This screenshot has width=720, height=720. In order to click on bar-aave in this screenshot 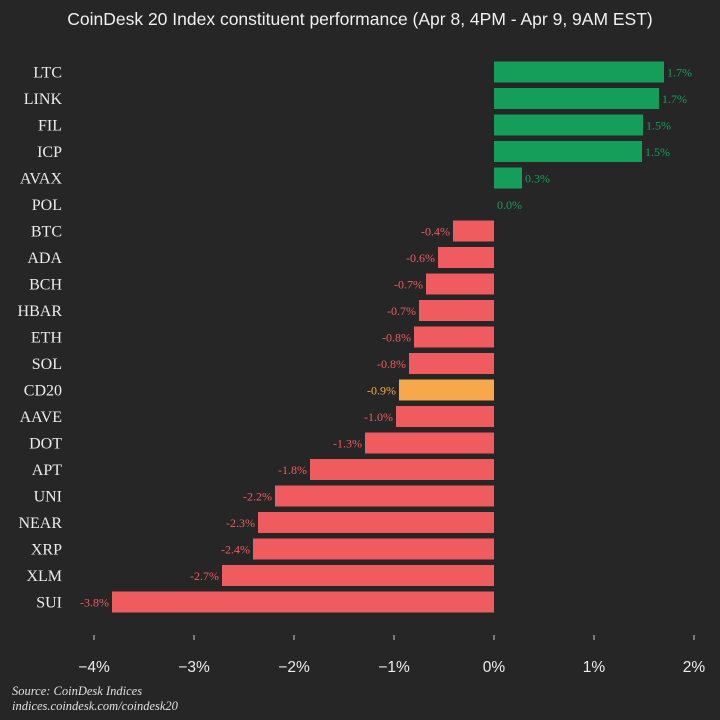, I will do `click(445, 416)`.